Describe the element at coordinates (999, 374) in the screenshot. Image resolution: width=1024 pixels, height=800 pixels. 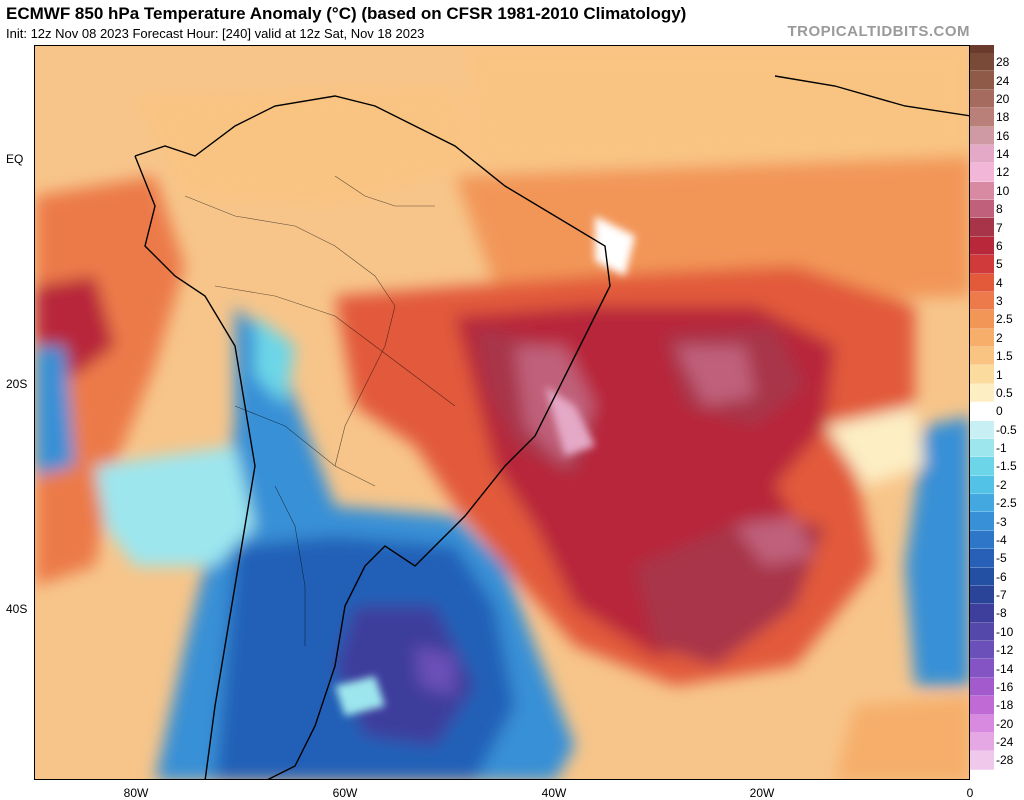
I see `colorbar-label: 1` at that location.